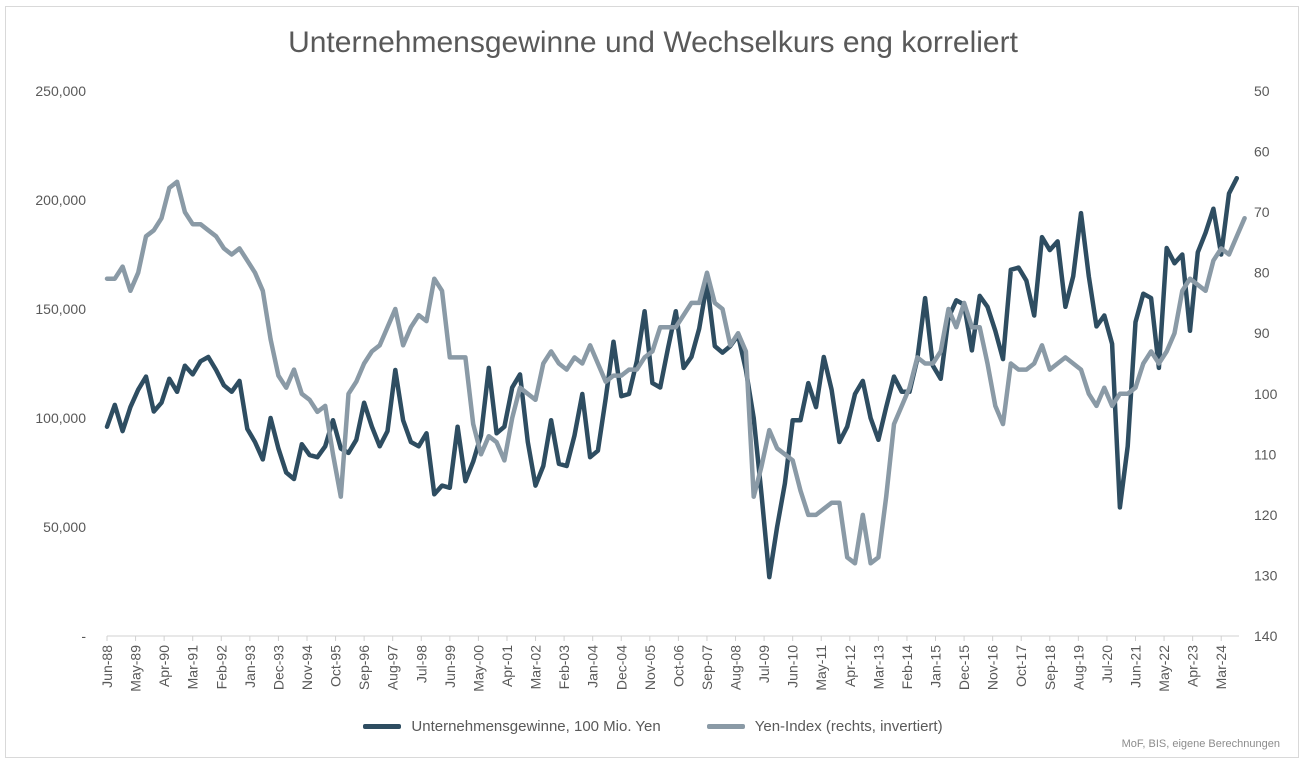 The image size is (1306, 766). Describe the element at coordinates (1262, 212) in the screenshot. I see `y-right-tick-label: 70` at that location.